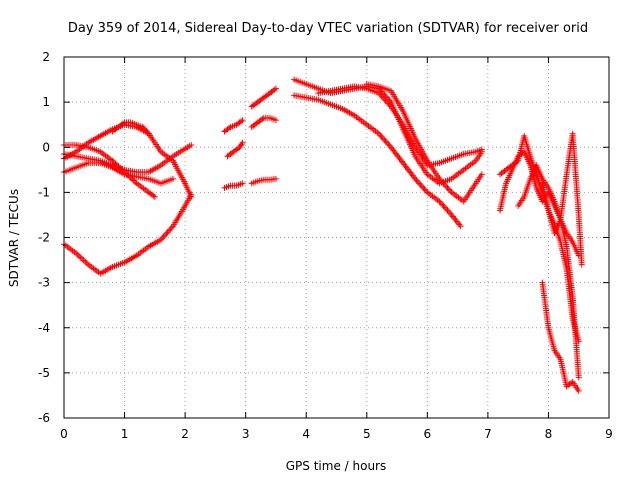 The width and height of the screenshot is (640, 480). I want to click on series-track-r, so click(539, 238).